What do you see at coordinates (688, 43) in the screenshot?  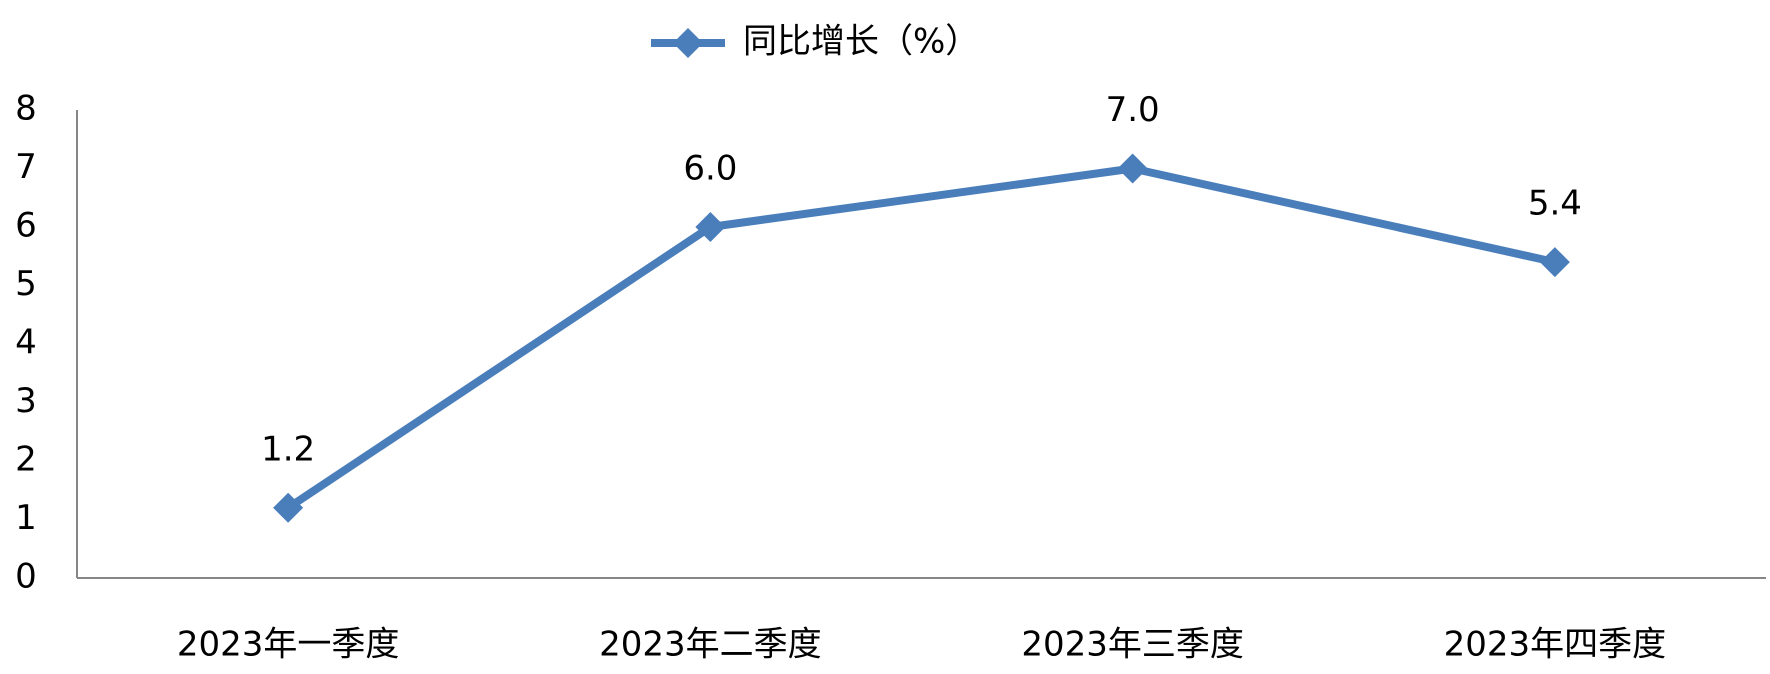 I see `legend-marker` at bounding box center [688, 43].